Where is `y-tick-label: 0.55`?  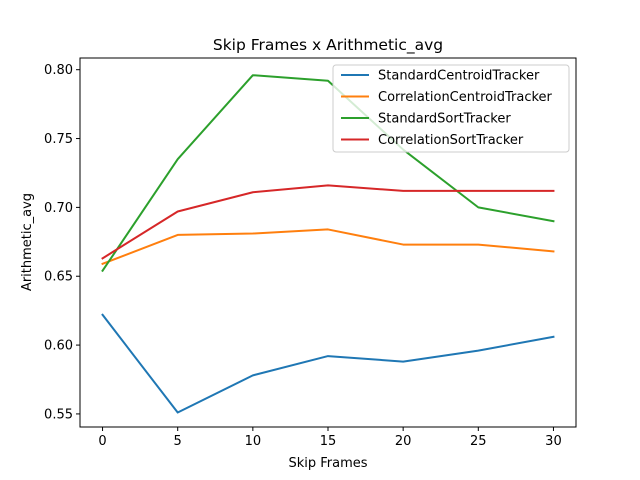
y-tick-label: 0.55 is located at coordinates (58, 414).